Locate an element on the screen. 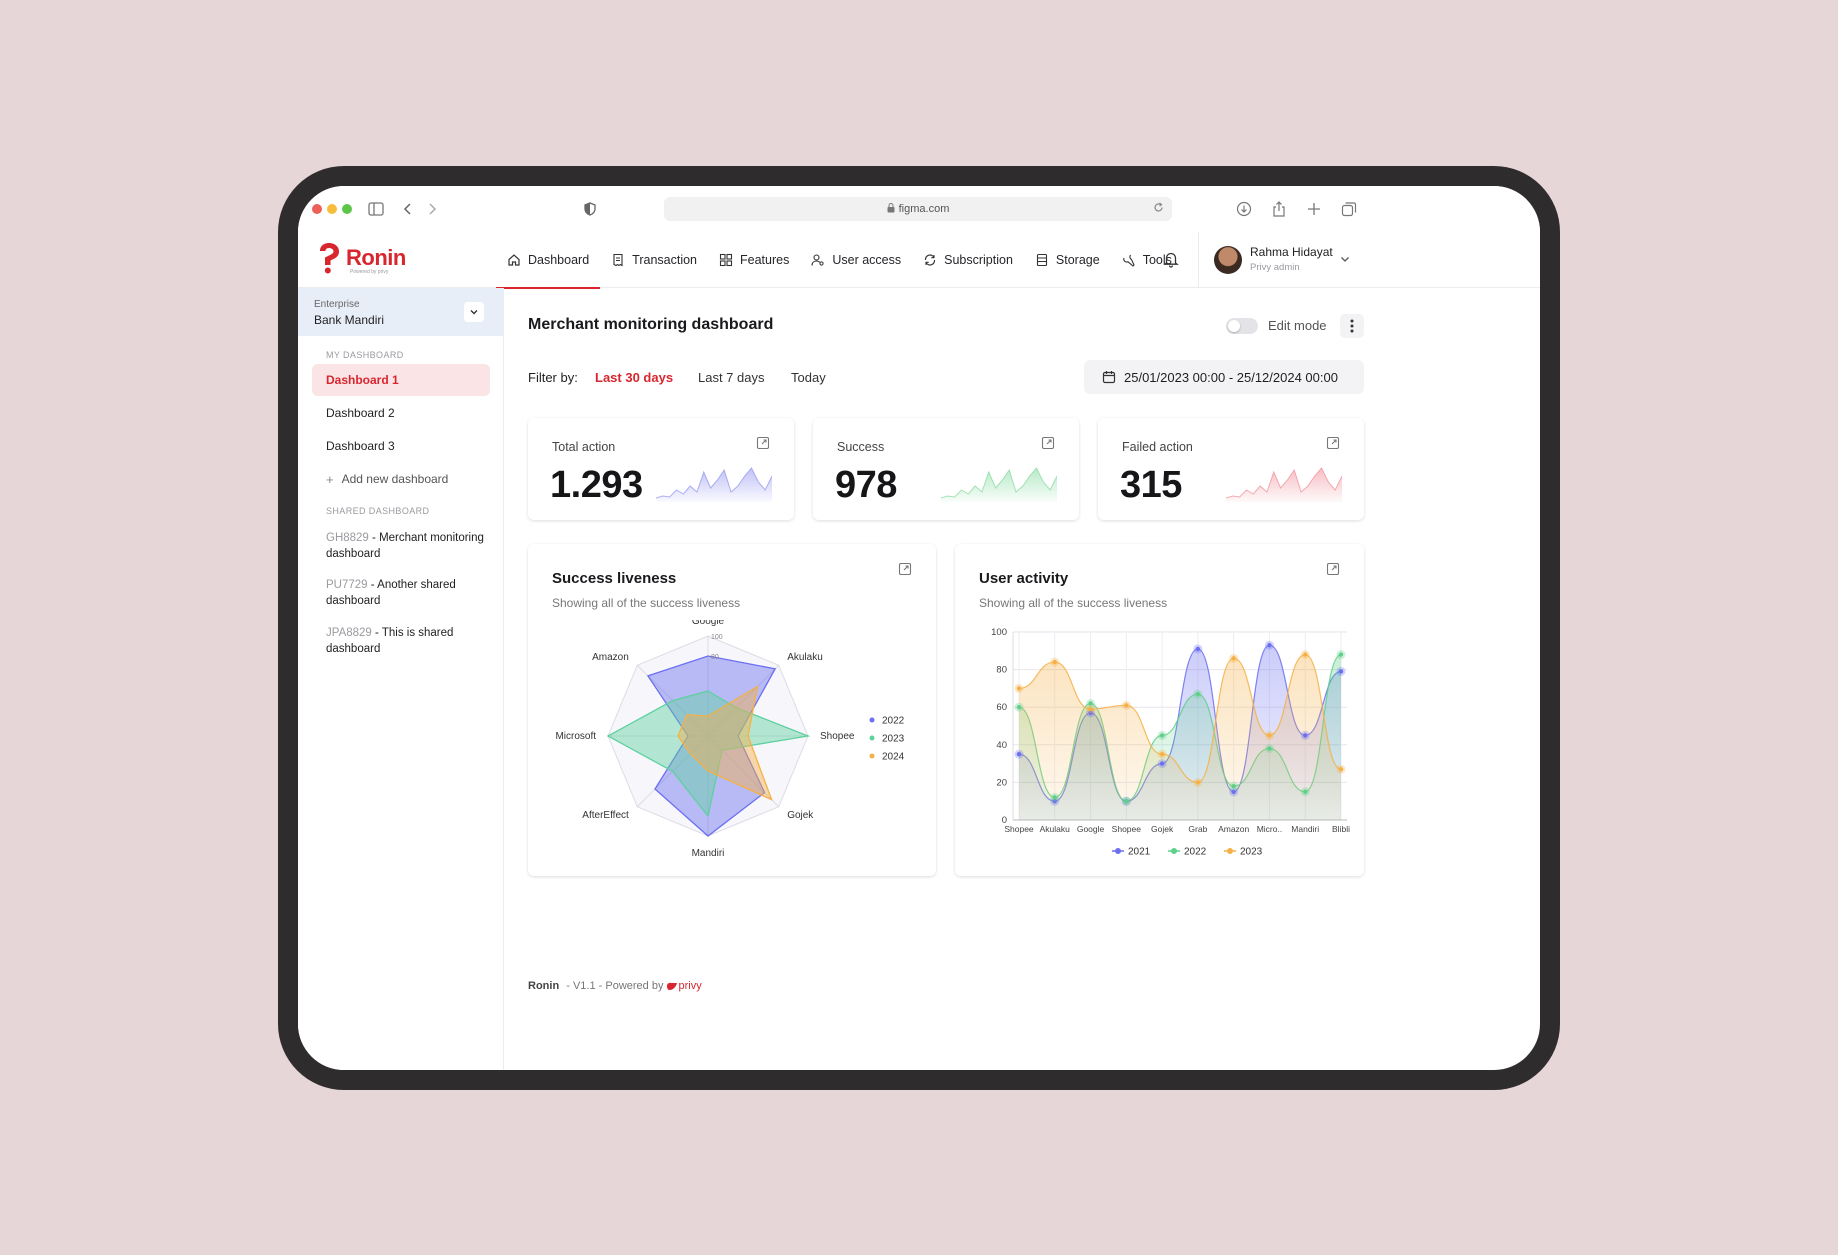 The image size is (1838, 1255). privy-logo: privy is located at coordinates (684, 986).